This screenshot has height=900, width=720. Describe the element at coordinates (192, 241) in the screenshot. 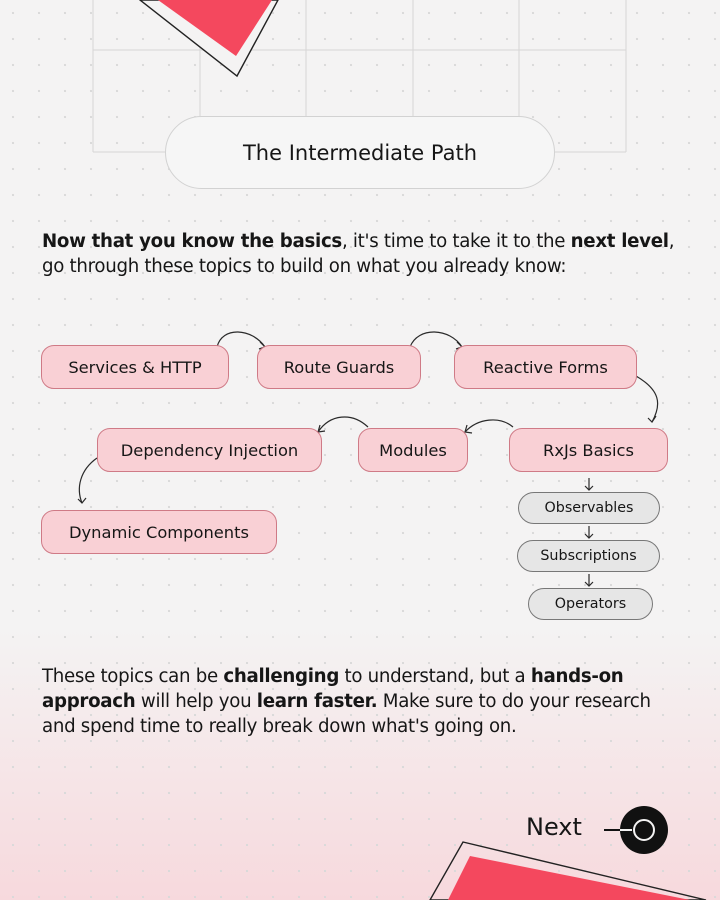

I see `intro-bold-basics: Now that you know the basics` at that location.